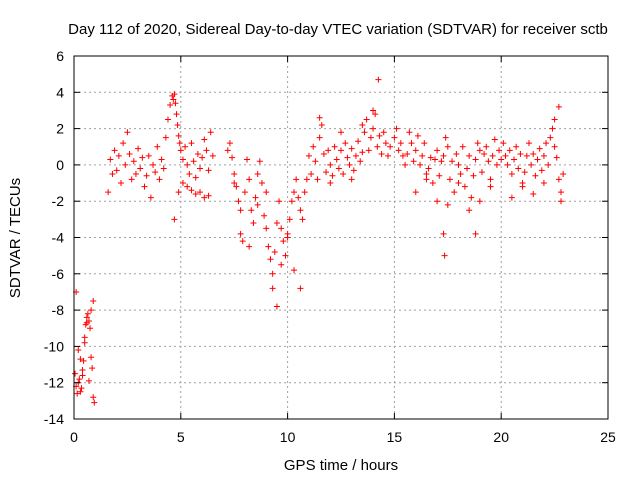 This screenshot has height=480, width=640. What do you see at coordinates (181, 437) in the screenshot?
I see `x-tick-label: 5` at bounding box center [181, 437].